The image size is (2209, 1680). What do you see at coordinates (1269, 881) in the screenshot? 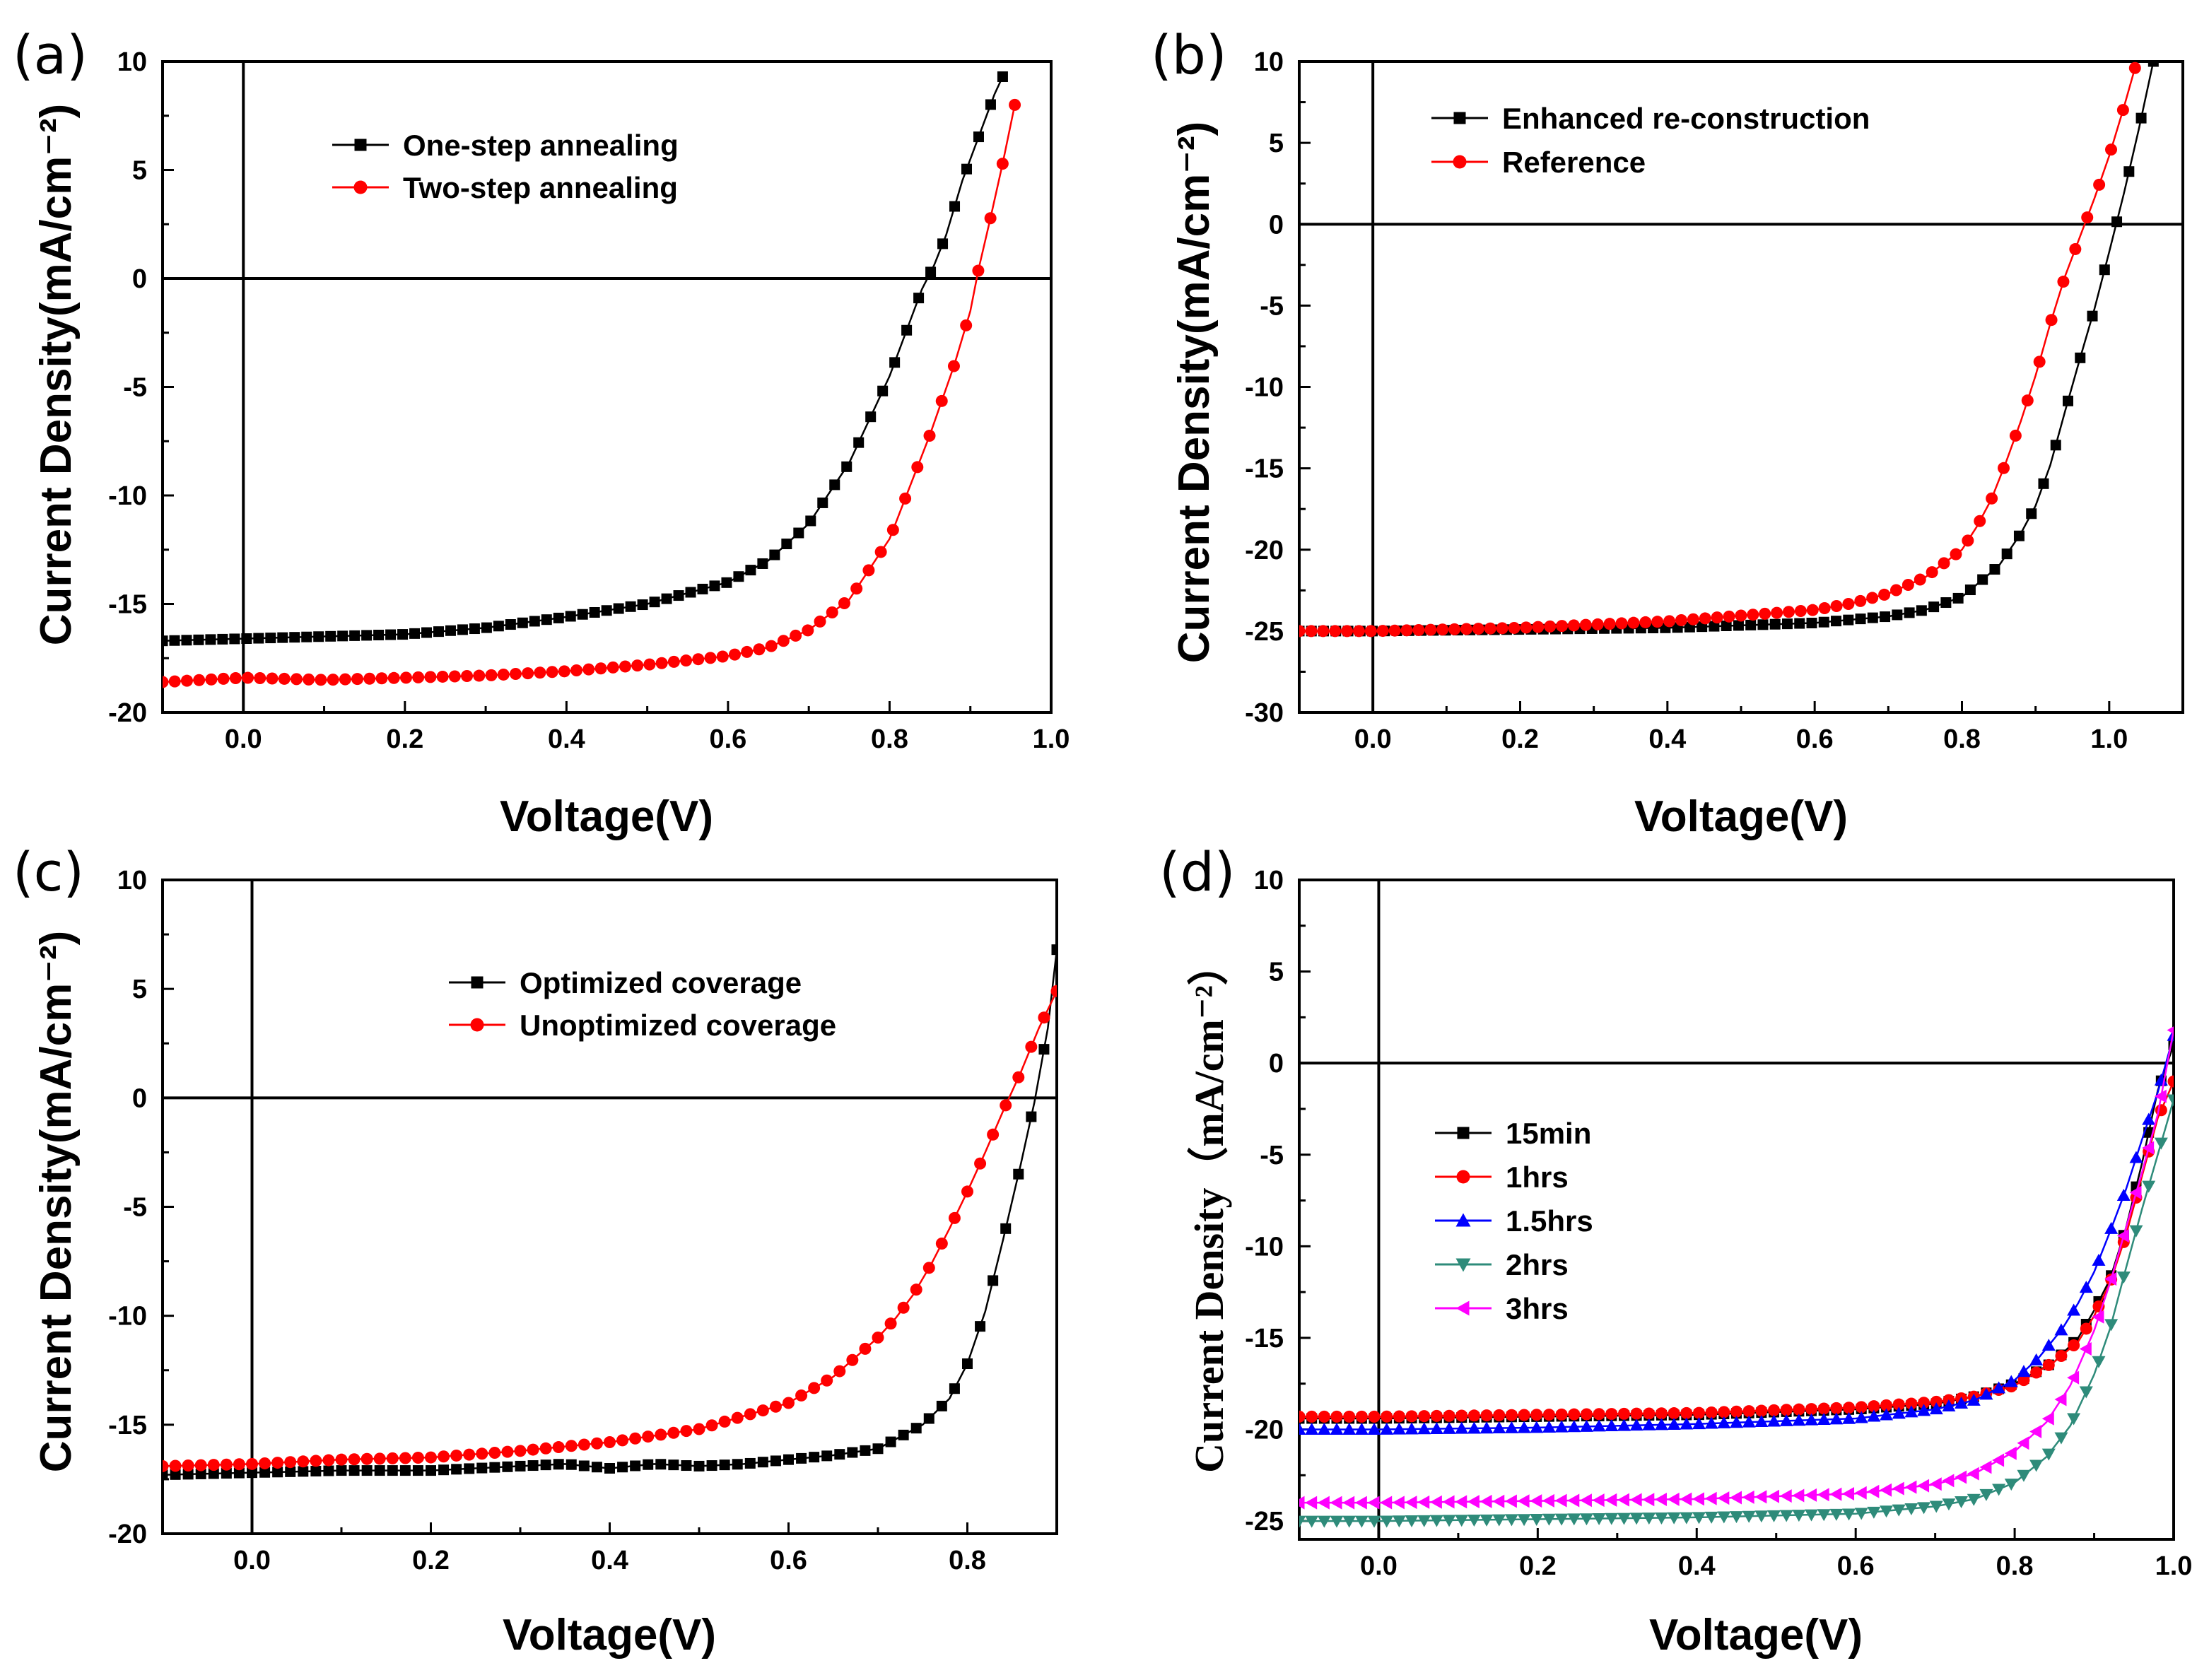
I see `panel-d-ytick-label: 10` at bounding box center [1269, 881].